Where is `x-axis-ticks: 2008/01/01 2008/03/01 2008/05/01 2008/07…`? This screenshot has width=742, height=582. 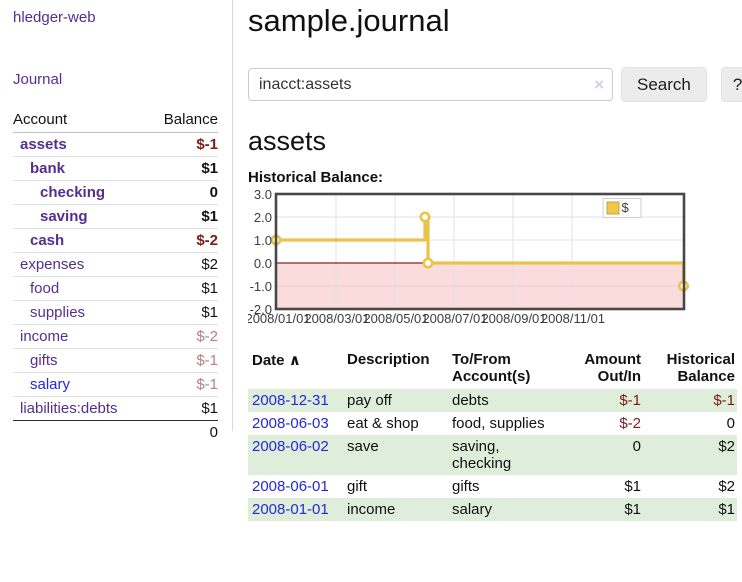 x-axis-ticks: 2008/01/01 2008/03/01 2008/05/01 2008/07… is located at coordinates (426, 318).